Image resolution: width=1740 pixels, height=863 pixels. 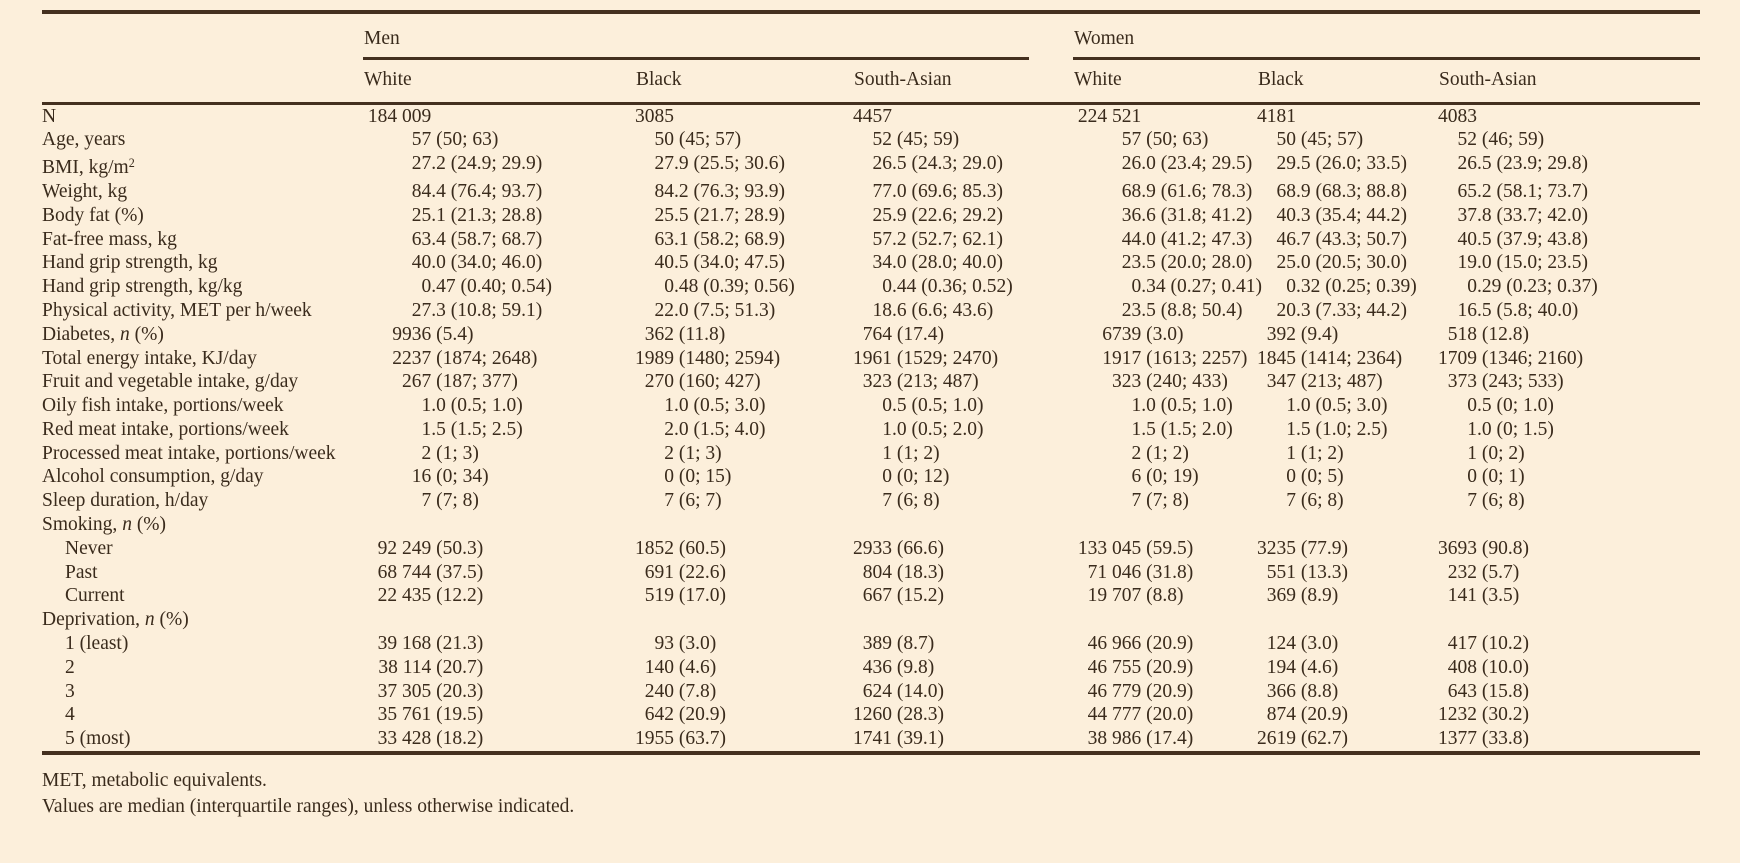 I want to click on cell: 366 (8.8), so click(x=1302, y=691).